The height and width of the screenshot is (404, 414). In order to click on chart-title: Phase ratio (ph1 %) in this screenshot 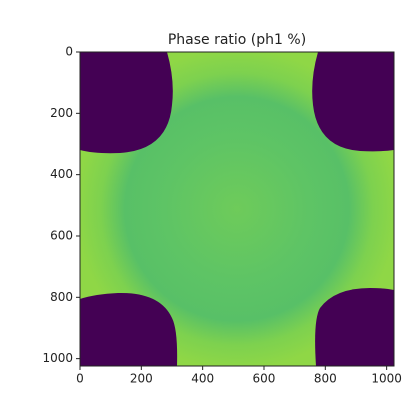, I will do `click(237, 40)`.